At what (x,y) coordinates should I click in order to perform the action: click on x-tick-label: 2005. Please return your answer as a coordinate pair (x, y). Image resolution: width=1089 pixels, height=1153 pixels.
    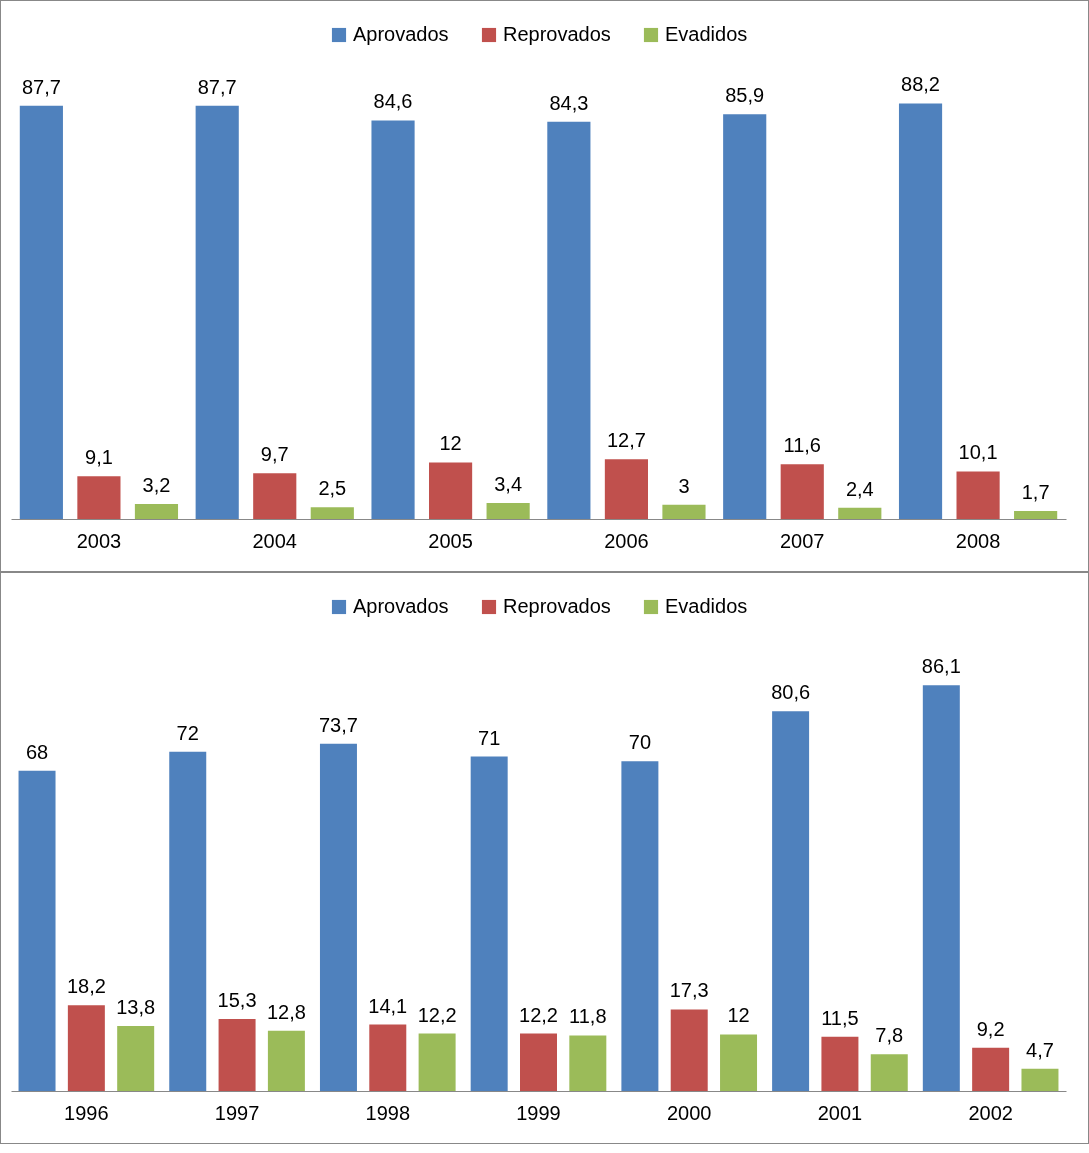
    Looking at the image, I should click on (450, 540).